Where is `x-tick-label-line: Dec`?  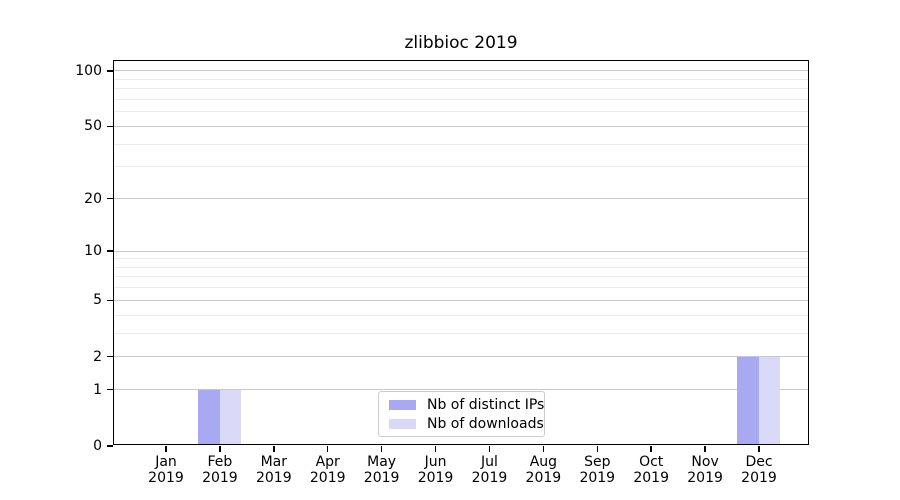 x-tick-label-line: Dec is located at coordinates (759, 462).